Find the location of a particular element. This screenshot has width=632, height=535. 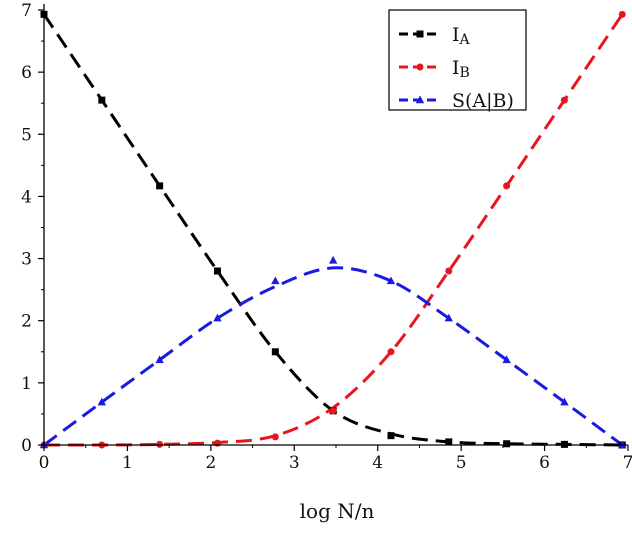

y-tick-label-6: 6 is located at coordinates (26, 73).